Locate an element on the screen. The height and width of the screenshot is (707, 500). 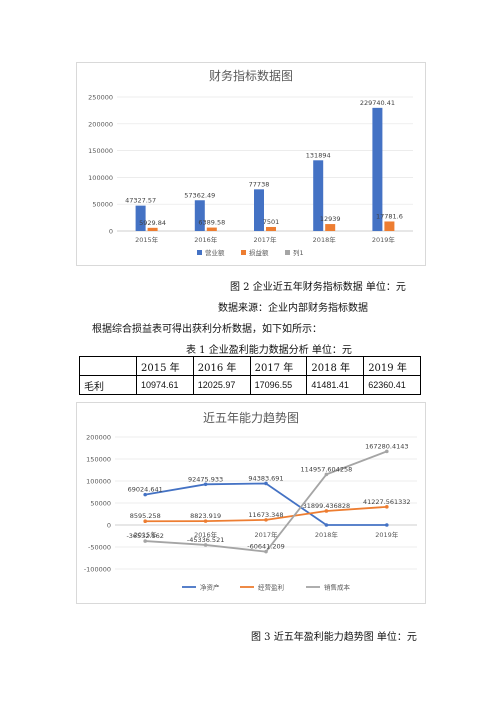
table-header-cell is located at coordinates (108, 366).